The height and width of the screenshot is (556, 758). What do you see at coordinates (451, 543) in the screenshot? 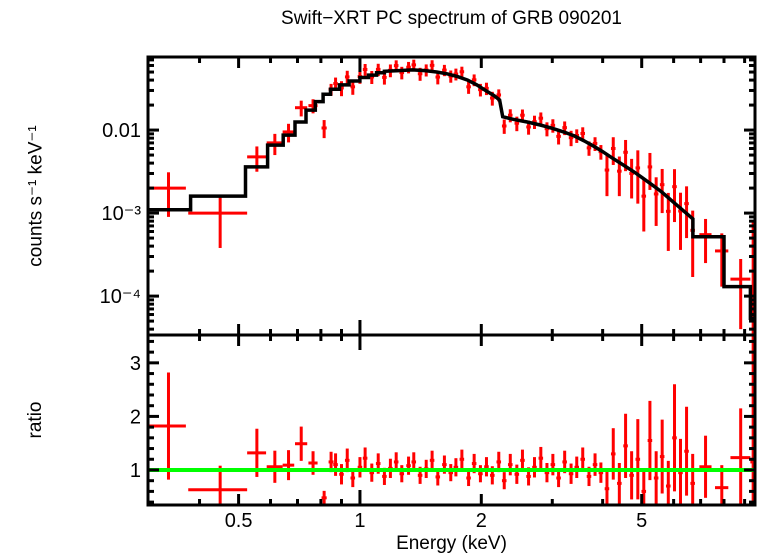
I see `x-axis-label: Energy (keV)` at bounding box center [451, 543].